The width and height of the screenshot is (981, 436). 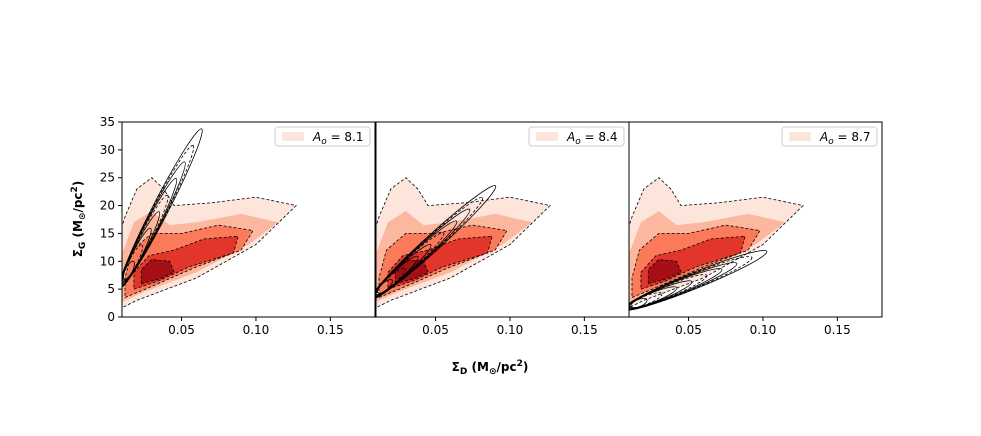 What do you see at coordinates (330, 330) in the screenshot?
I see `panel-1-x-tick-label-3: 0.15` at bounding box center [330, 330].